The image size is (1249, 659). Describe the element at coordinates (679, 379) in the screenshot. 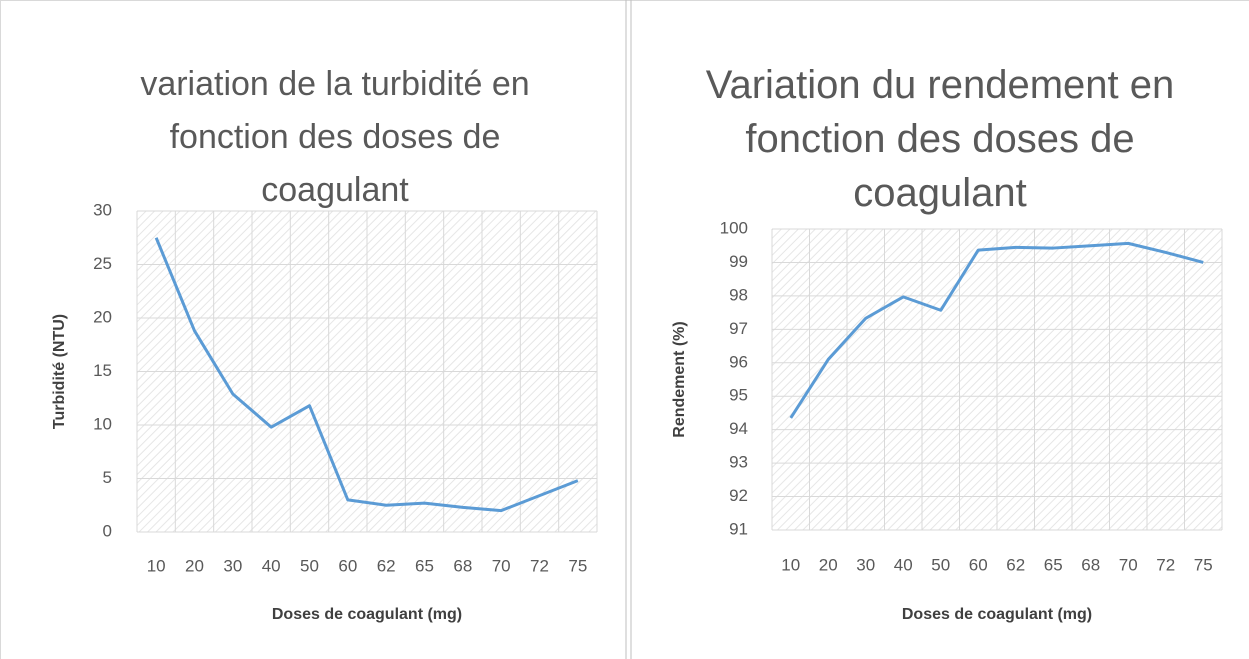

I see `y-axis-title: Rendement (%)` at that location.